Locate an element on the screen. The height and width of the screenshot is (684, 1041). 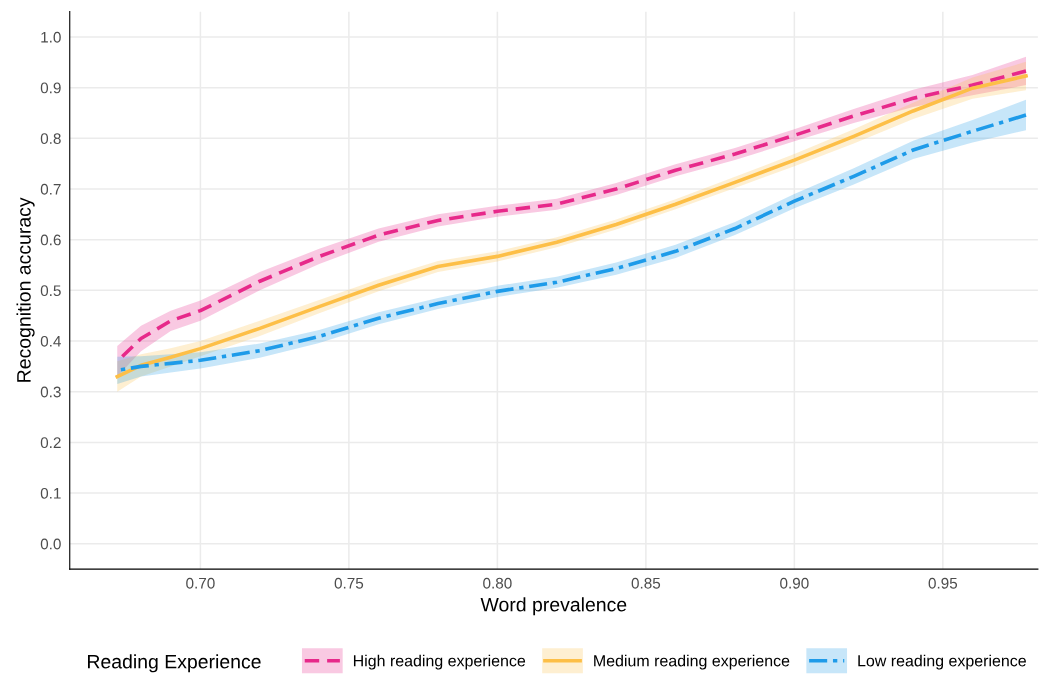
legend-label: High reading experience is located at coordinates (439, 662).